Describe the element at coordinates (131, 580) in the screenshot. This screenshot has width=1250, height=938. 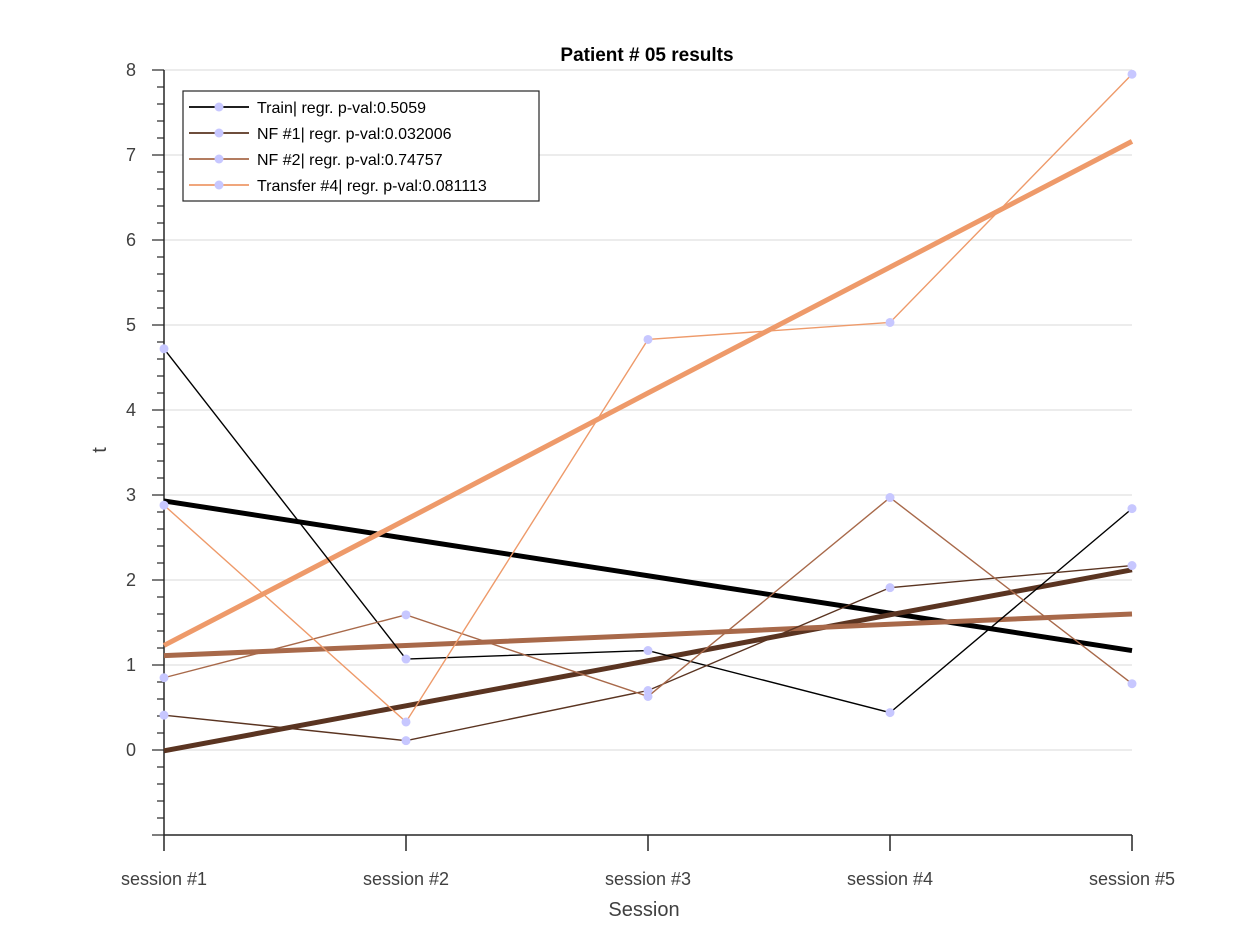
I see `y-tick-label: 2` at that location.